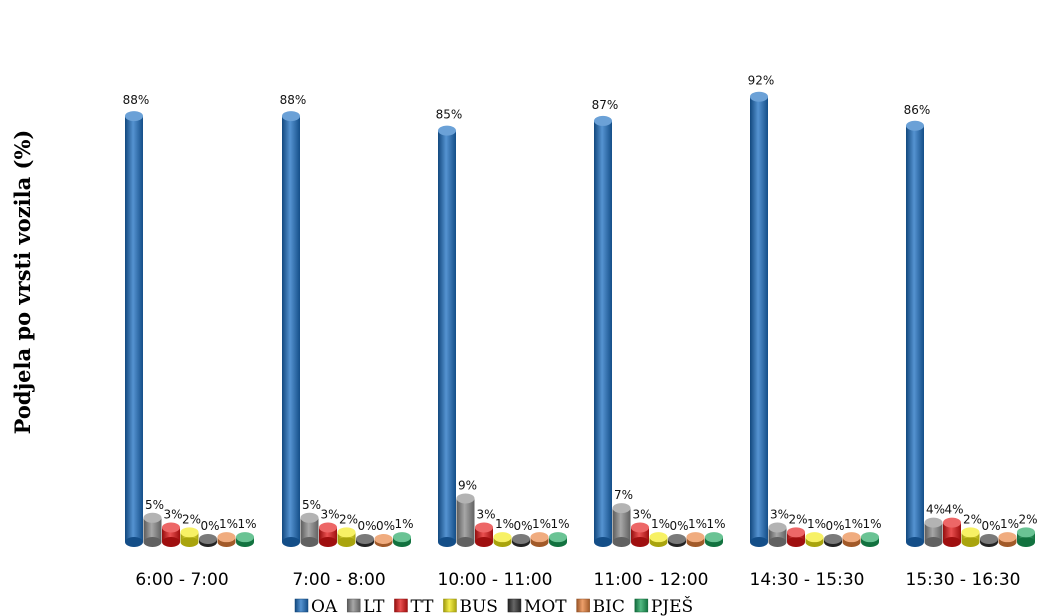 Image resolution: width=1039 pixels, height=616 pixels. What do you see at coordinates (559, 524) in the screenshot?
I see `value-label-pješ-2: 1%` at bounding box center [559, 524].